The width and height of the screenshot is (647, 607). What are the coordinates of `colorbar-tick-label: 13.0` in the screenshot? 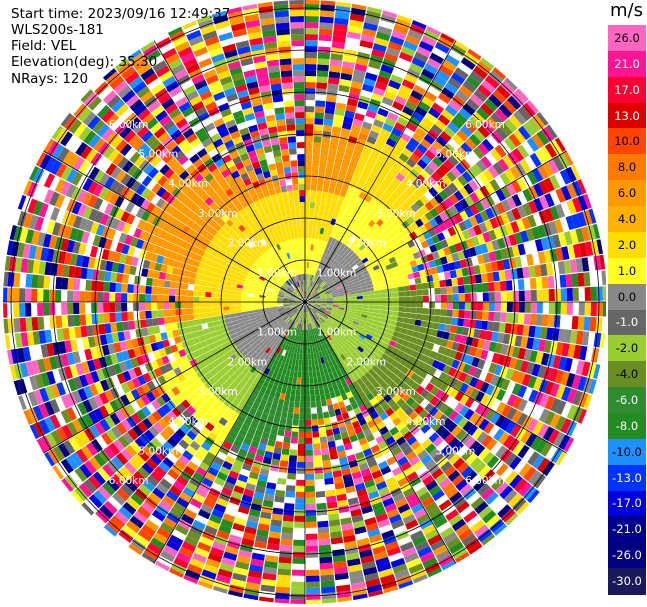 It's located at (627, 115).